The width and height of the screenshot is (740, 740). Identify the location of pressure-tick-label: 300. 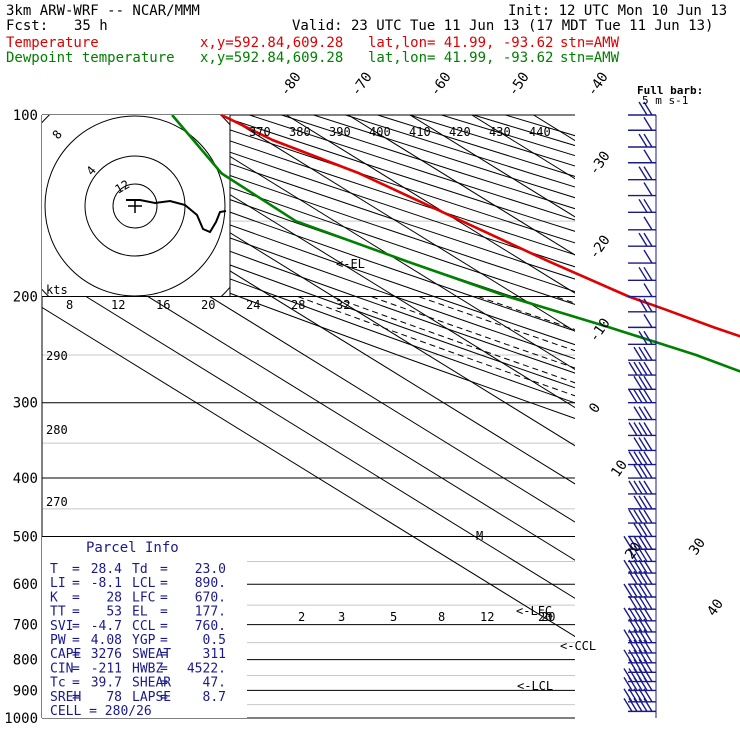
(25, 404).